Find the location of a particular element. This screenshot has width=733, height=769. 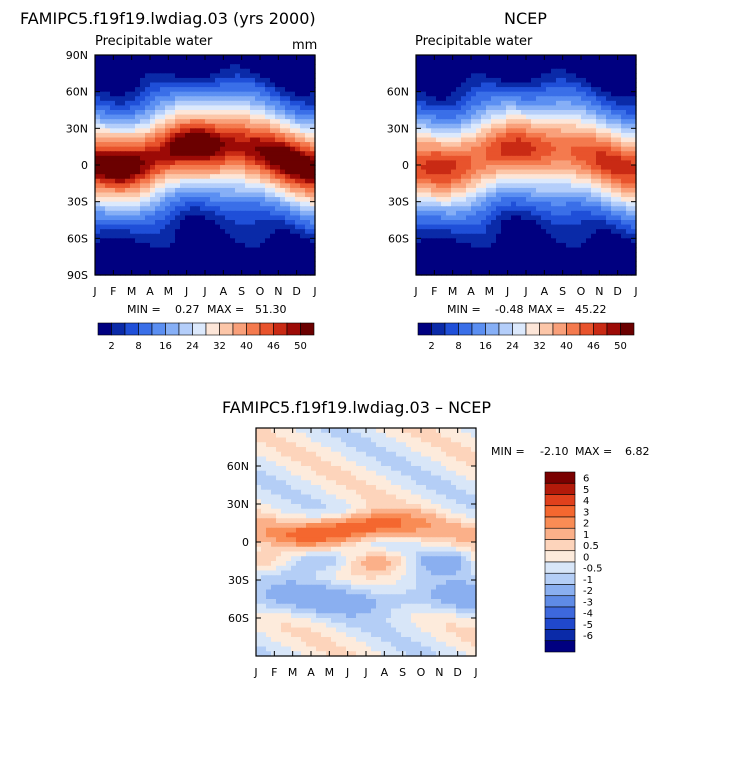

colorbar-box is located at coordinates (628, 329).